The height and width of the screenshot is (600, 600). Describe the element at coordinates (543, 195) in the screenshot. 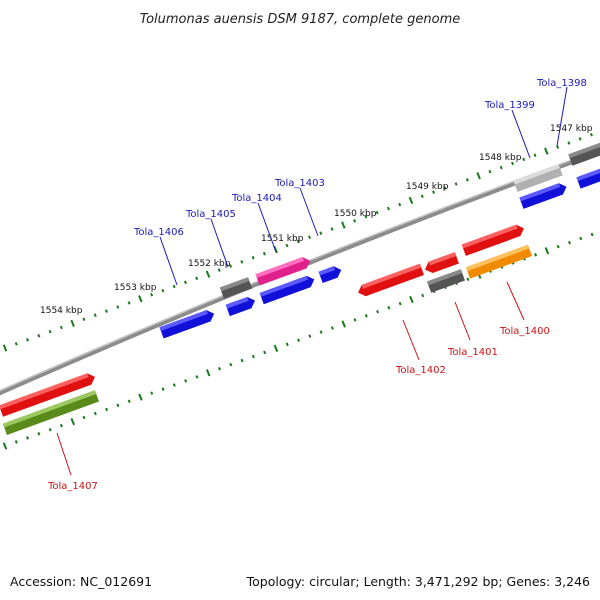

I see `gene-1399-arrow` at that location.